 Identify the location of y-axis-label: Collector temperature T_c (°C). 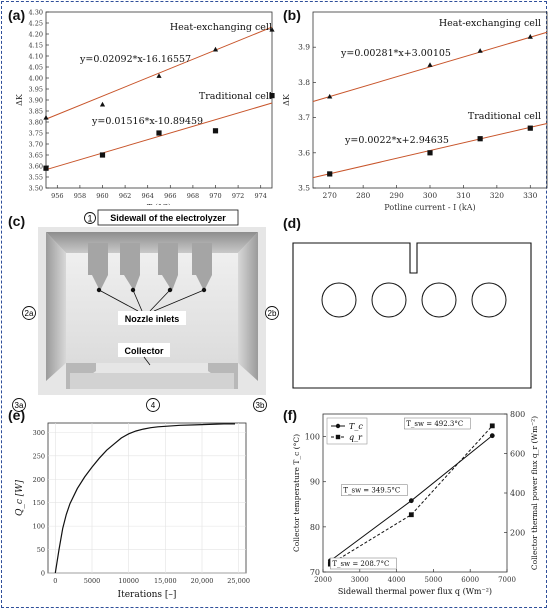
(296, 493).